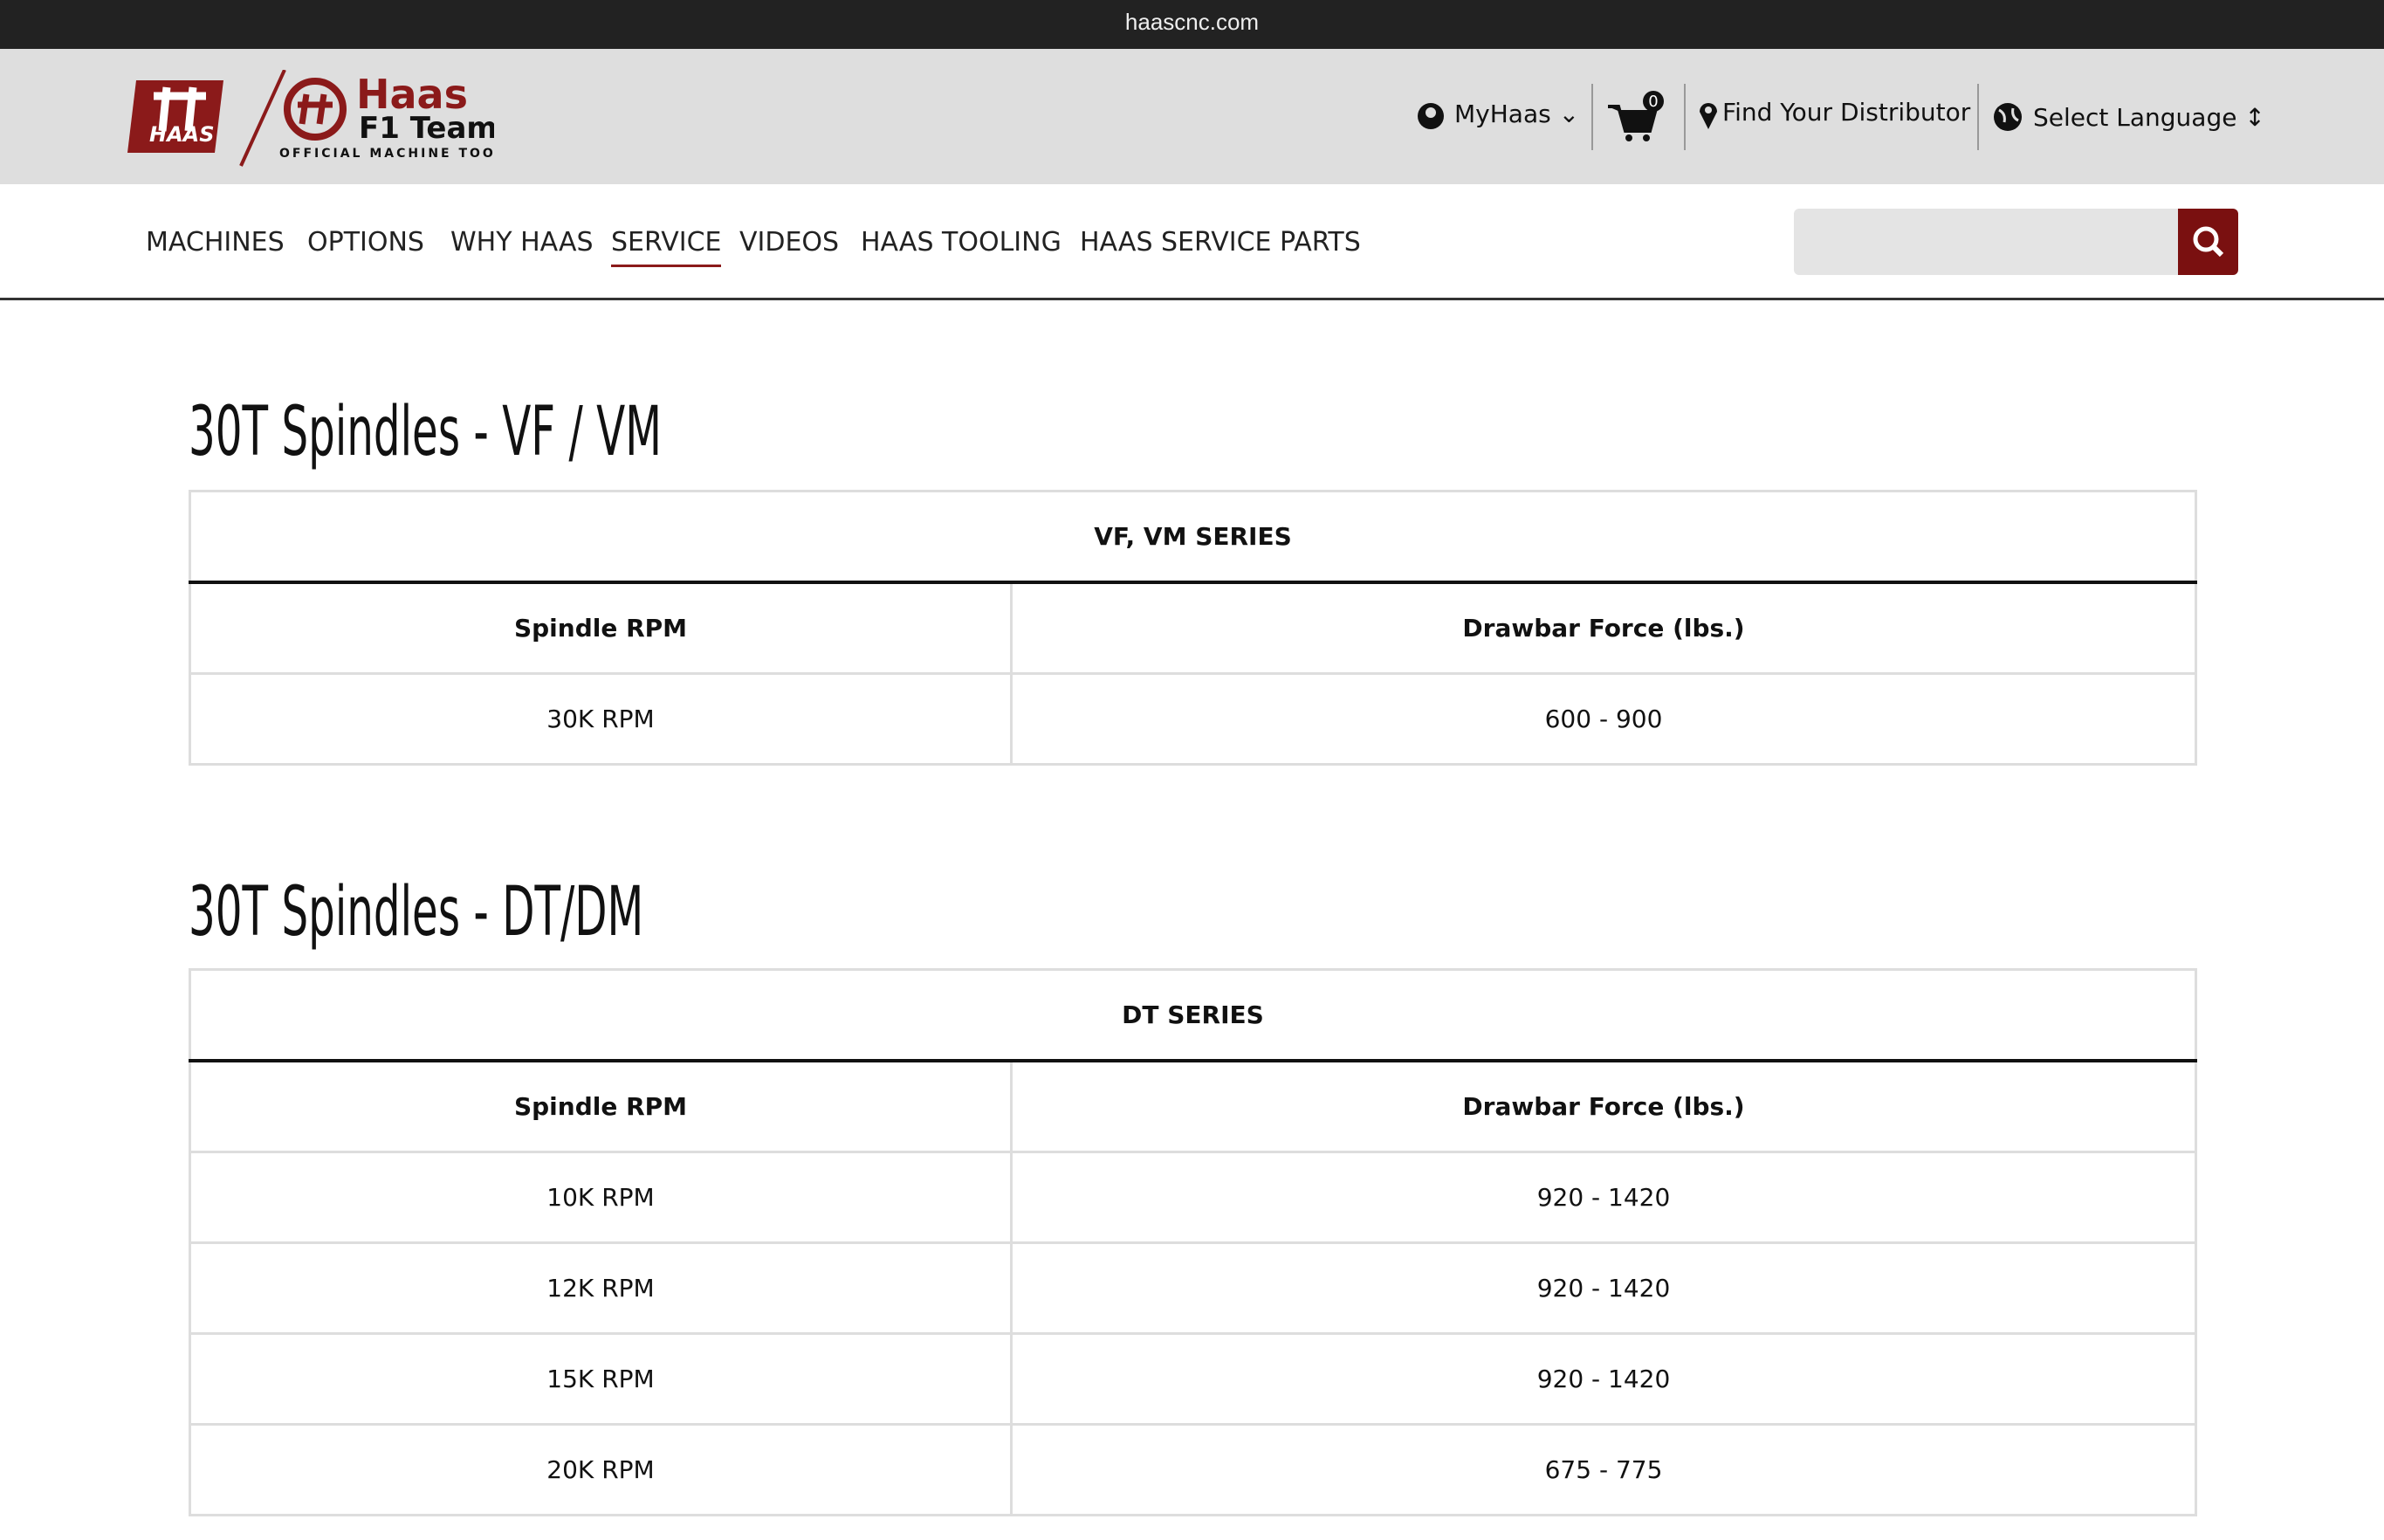  What do you see at coordinates (1502, 114) in the screenshot?
I see `account-label: MyHaas` at bounding box center [1502, 114].